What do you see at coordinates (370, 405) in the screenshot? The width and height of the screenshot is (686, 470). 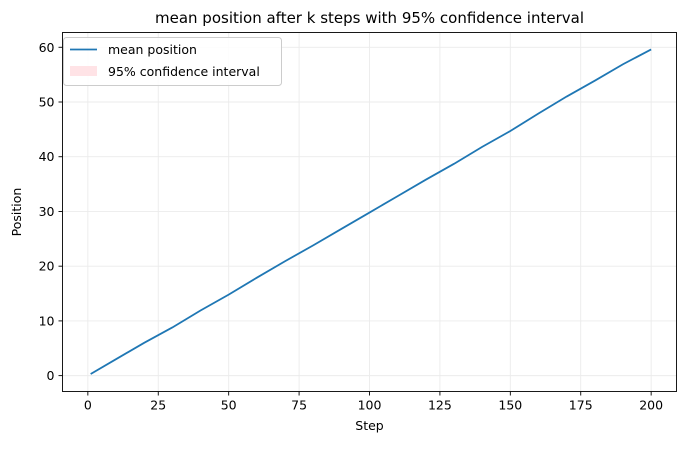 I see `x-tick-label: 100` at bounding box center [370, 405].